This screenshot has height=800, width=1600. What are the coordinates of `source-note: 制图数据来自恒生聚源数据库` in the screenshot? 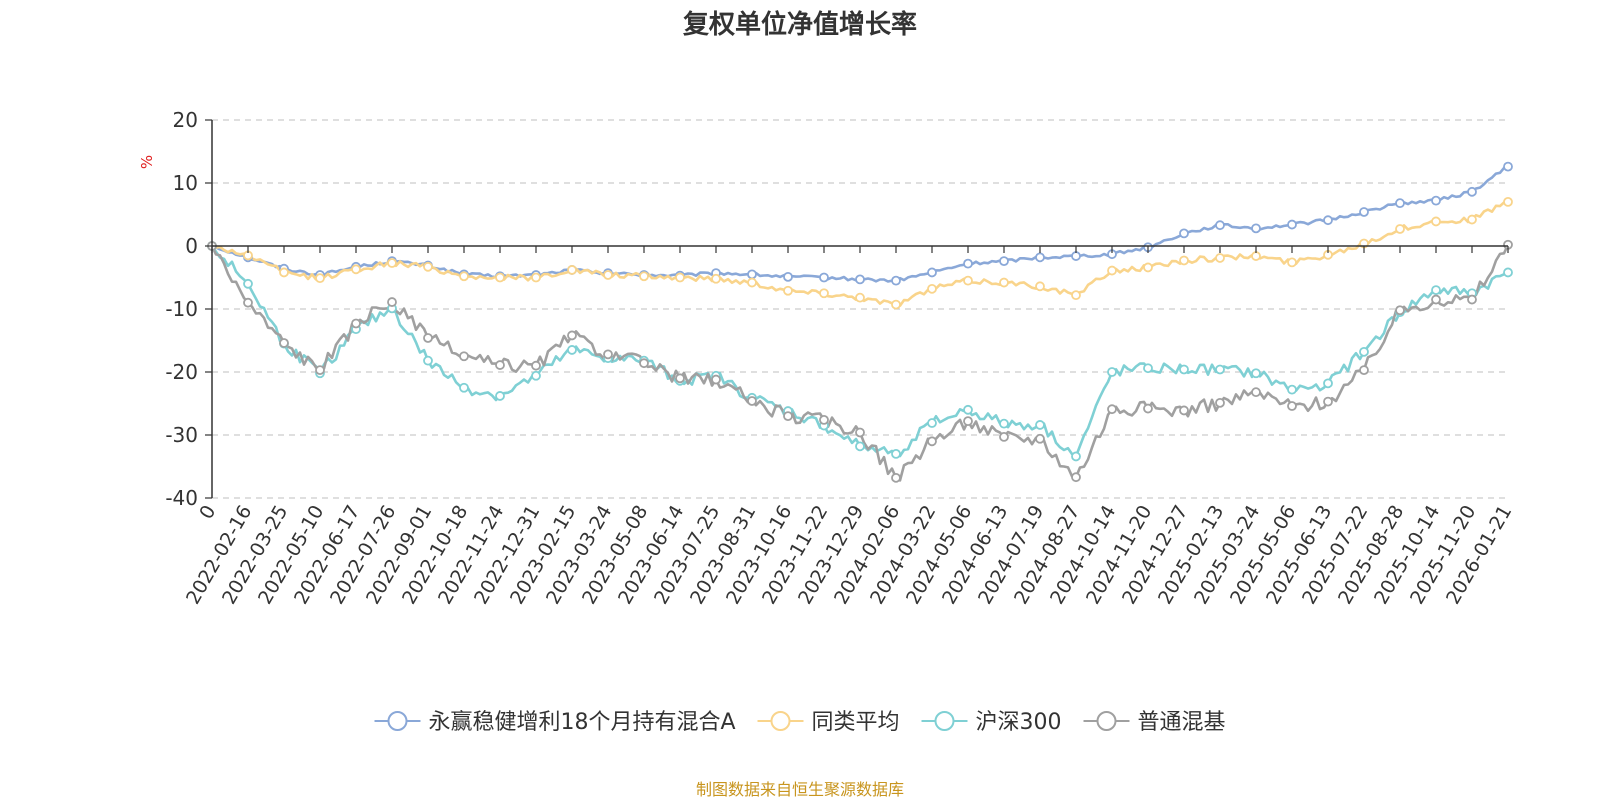 It's located at (800, 789).